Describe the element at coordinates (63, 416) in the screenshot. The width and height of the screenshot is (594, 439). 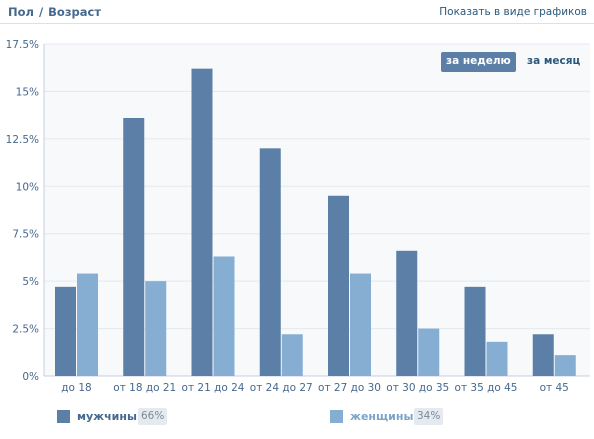
I see `legend-swatch-men` at that location.